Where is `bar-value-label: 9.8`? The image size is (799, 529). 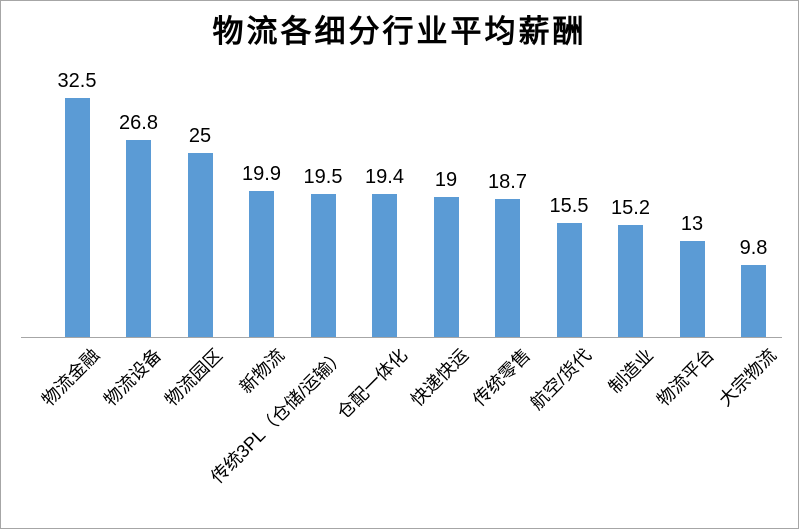 bar-value-label: 9.8 is located at coordinates (753, 248).